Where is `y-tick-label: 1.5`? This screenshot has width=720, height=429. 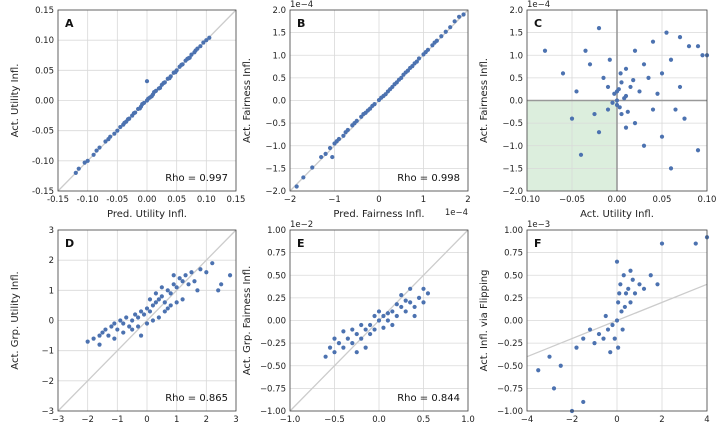
y-tick-label: 1.5 is located at coordinates (279, 34).